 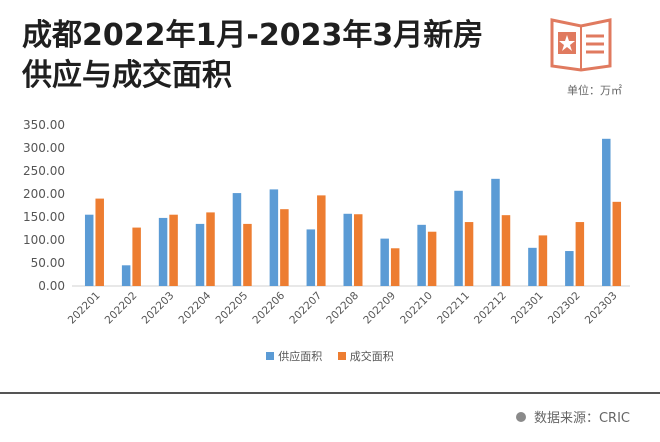 What do you see at coordinates (121, 308) in the screenshot?
I see `x-tick-label: 202202` at bounding box center [121, 308].